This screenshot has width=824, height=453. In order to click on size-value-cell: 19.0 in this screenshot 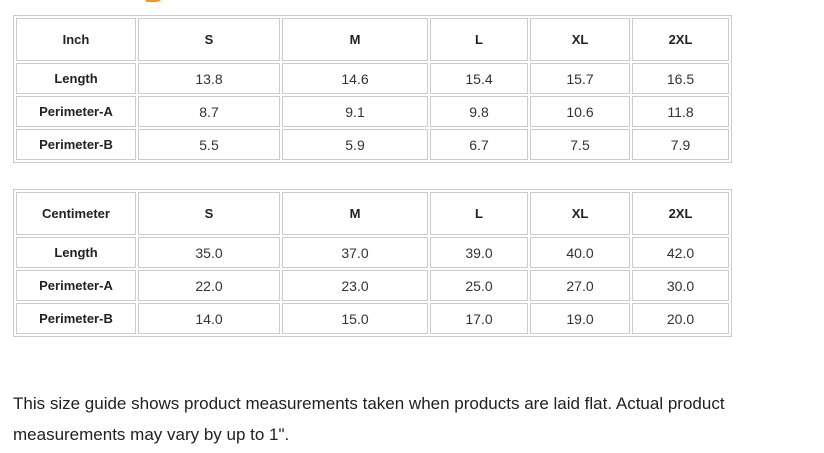, I will do `click(580, 318)`.